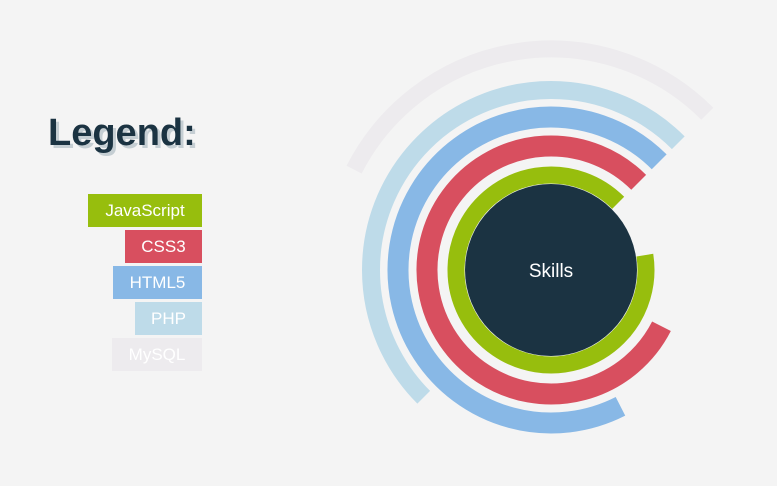 The height and width of the screenshot is (486, 777). What do you see at coordinates (122, 133) in the screenshot?
I see `legend-title: Legend:` at bounding box center [122, 133].